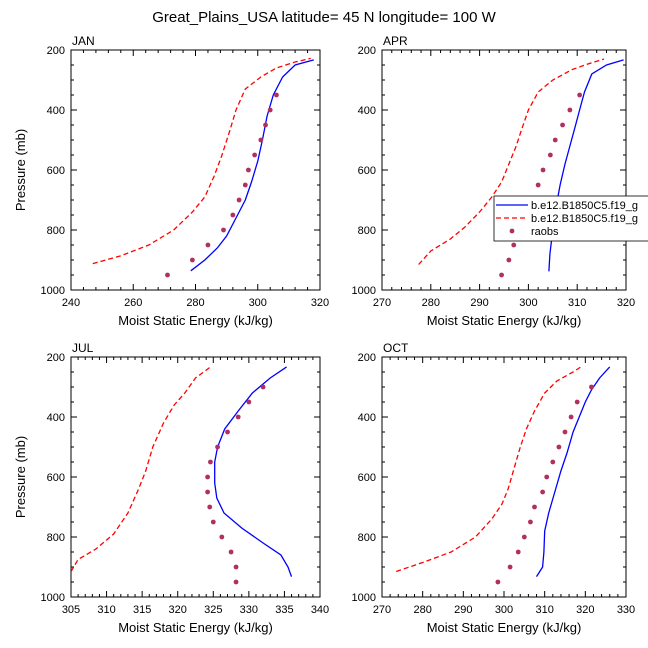 Image resolution: width=648 pixels, height=648 pixels. What do you see at coordinates (570, 218) in the screenshot?
I see `legend-box` at bounding box center [570, 218].